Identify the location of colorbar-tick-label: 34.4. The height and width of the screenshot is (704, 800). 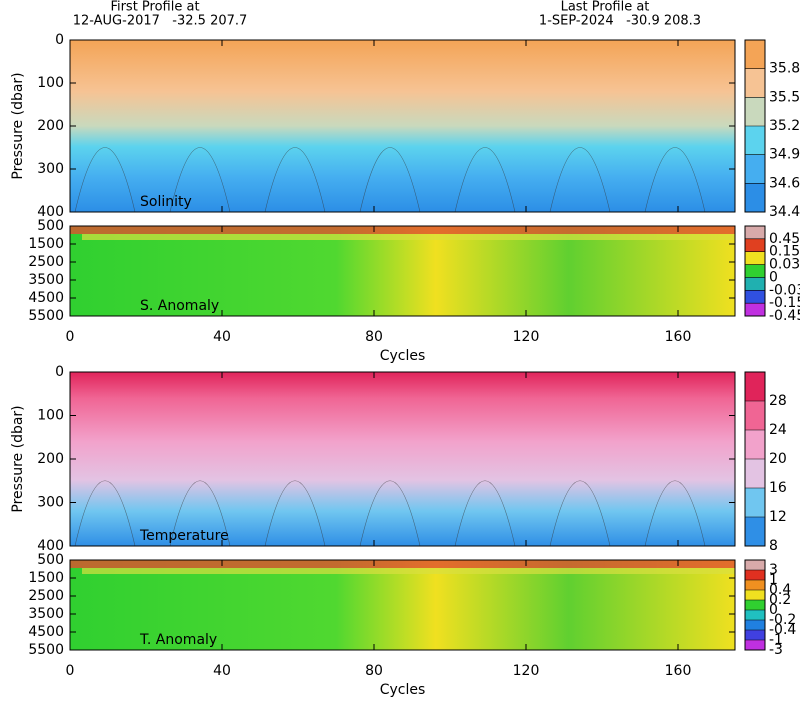
(784, 212).